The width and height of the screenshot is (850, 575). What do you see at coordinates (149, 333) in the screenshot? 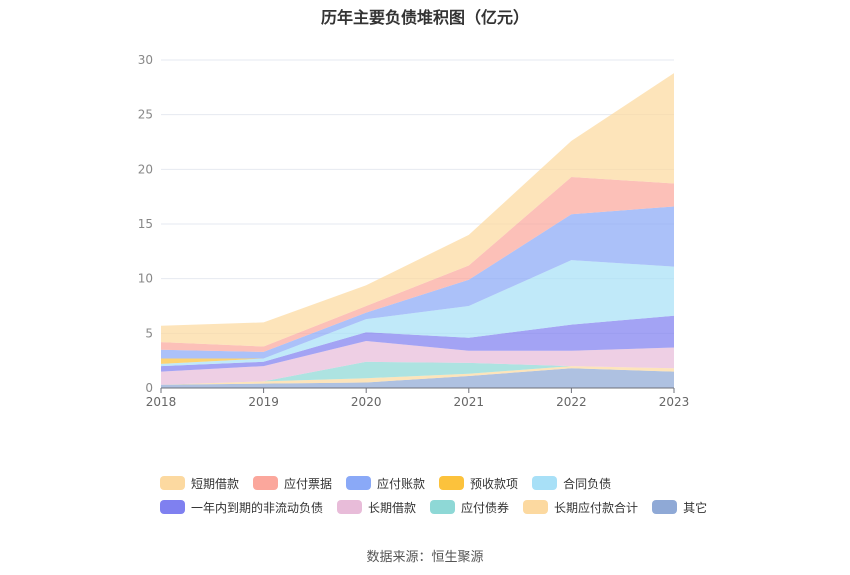
I see `y-tick-label: 5` at bounding box center [149, 333].